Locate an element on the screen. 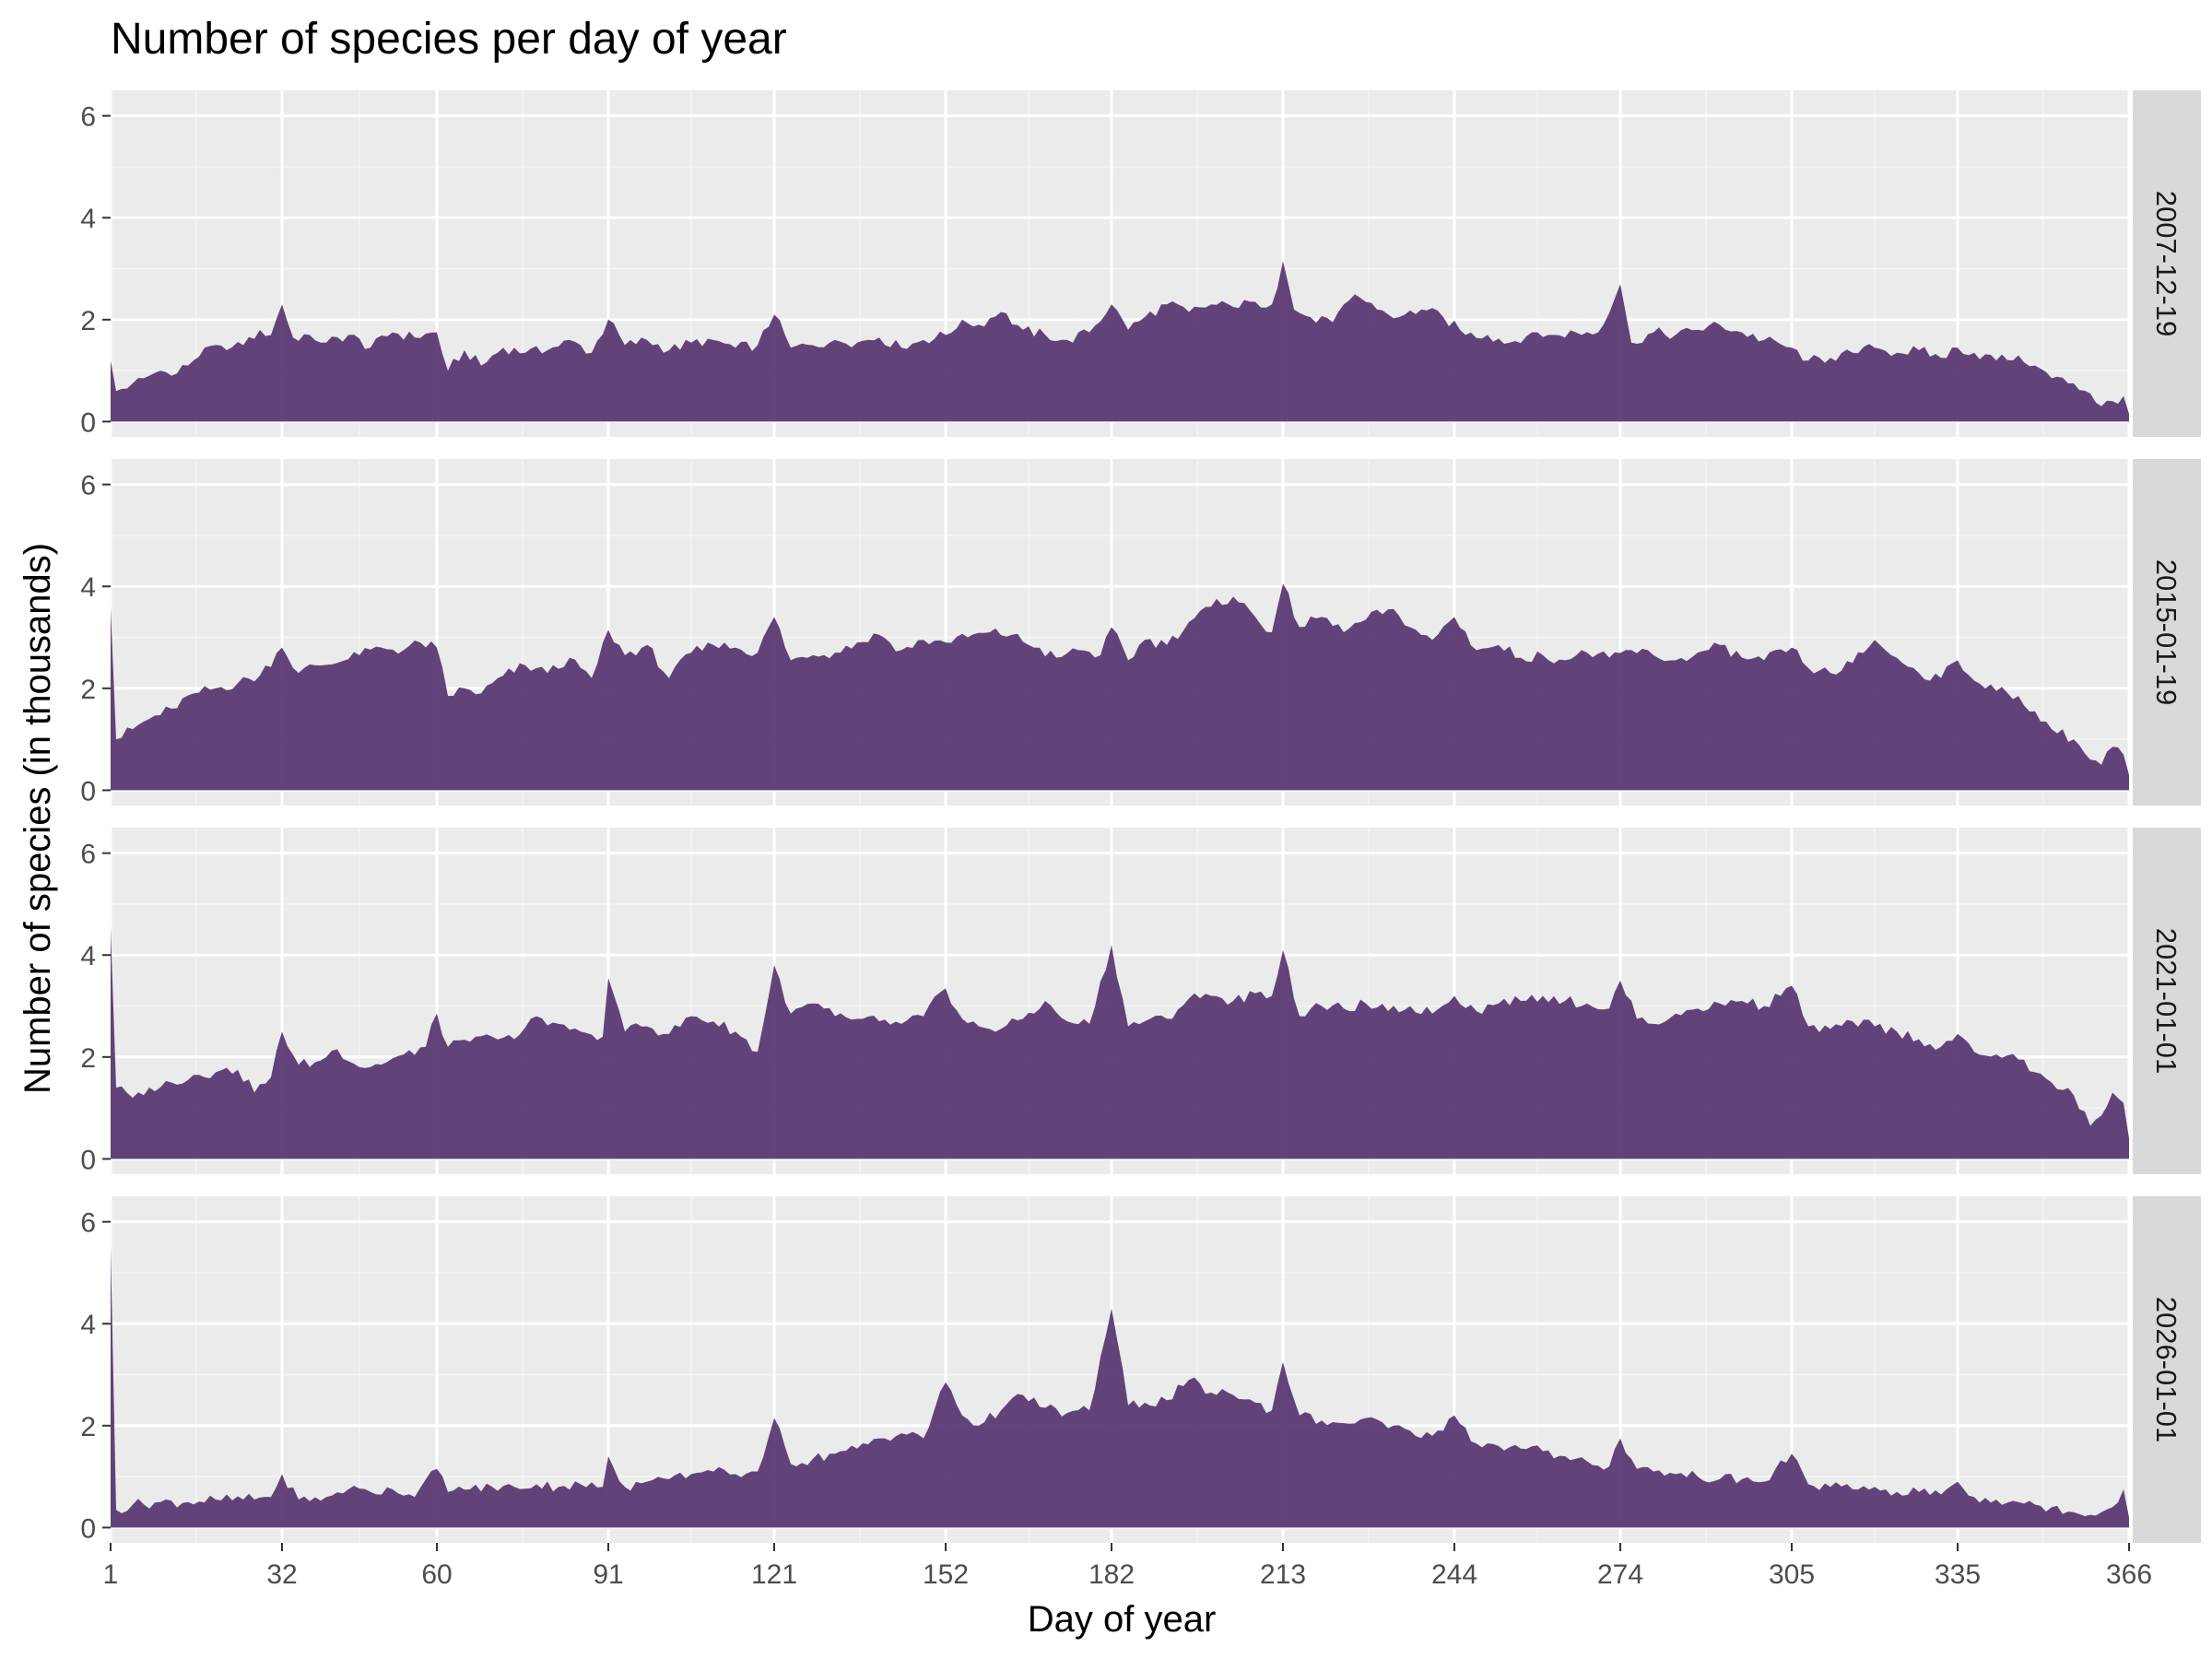 This screenshot has height=1659, width=2212. x-tick-label: 121 is located at coordinates (774, 1574).